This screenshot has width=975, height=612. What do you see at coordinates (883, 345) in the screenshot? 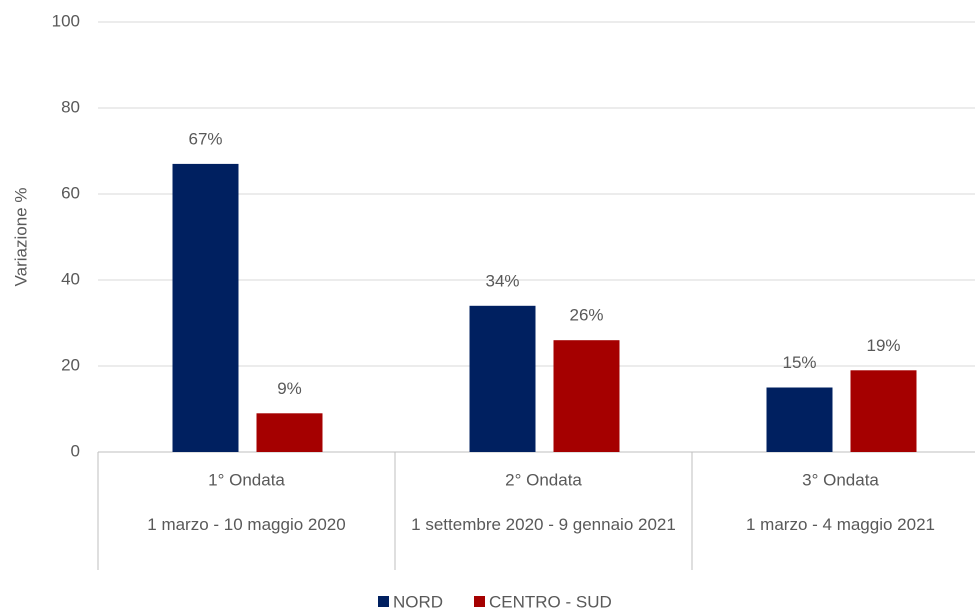
I see `data-label: 19%` at bounding box center [883, 345].